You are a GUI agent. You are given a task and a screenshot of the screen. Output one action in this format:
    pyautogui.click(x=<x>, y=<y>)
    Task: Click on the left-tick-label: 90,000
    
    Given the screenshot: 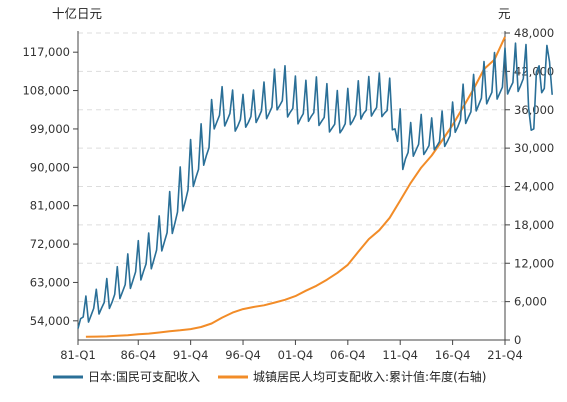 What is the action you would take?
    pyautogui.click(x=50, y=167)
    